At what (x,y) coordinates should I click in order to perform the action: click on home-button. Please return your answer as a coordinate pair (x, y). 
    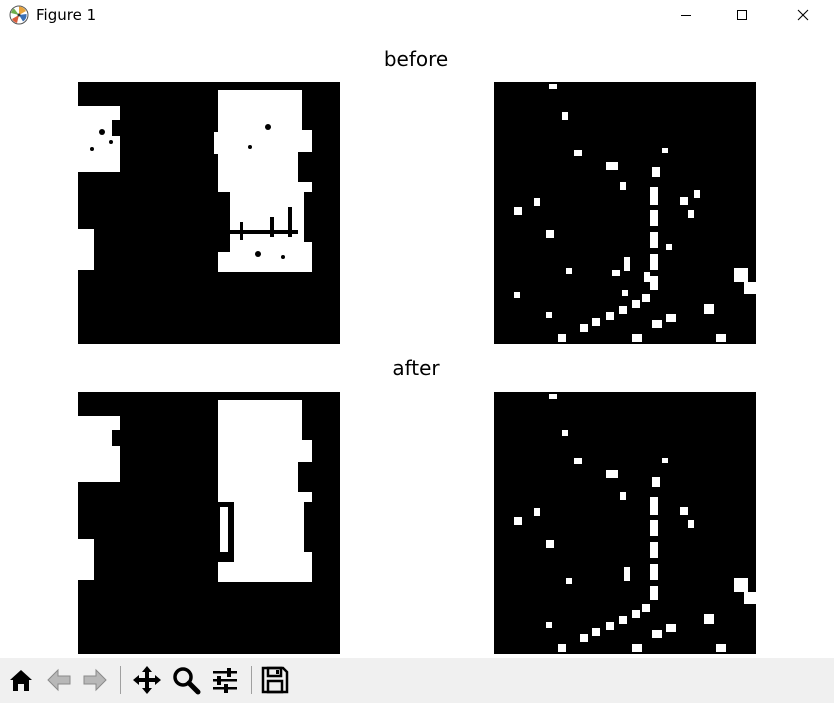
    Looking at the image, I should click on (21, 680).